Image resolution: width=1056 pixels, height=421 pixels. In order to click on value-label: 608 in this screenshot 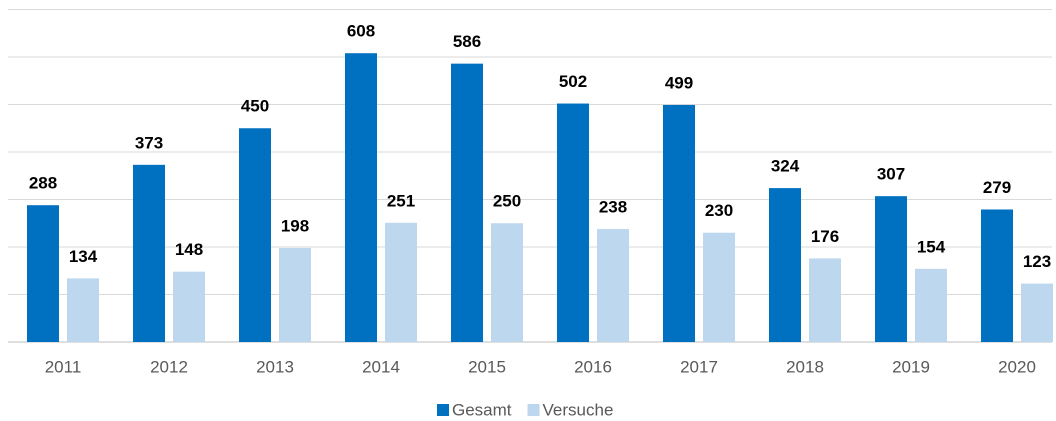, I will do `click(361, 31)`.